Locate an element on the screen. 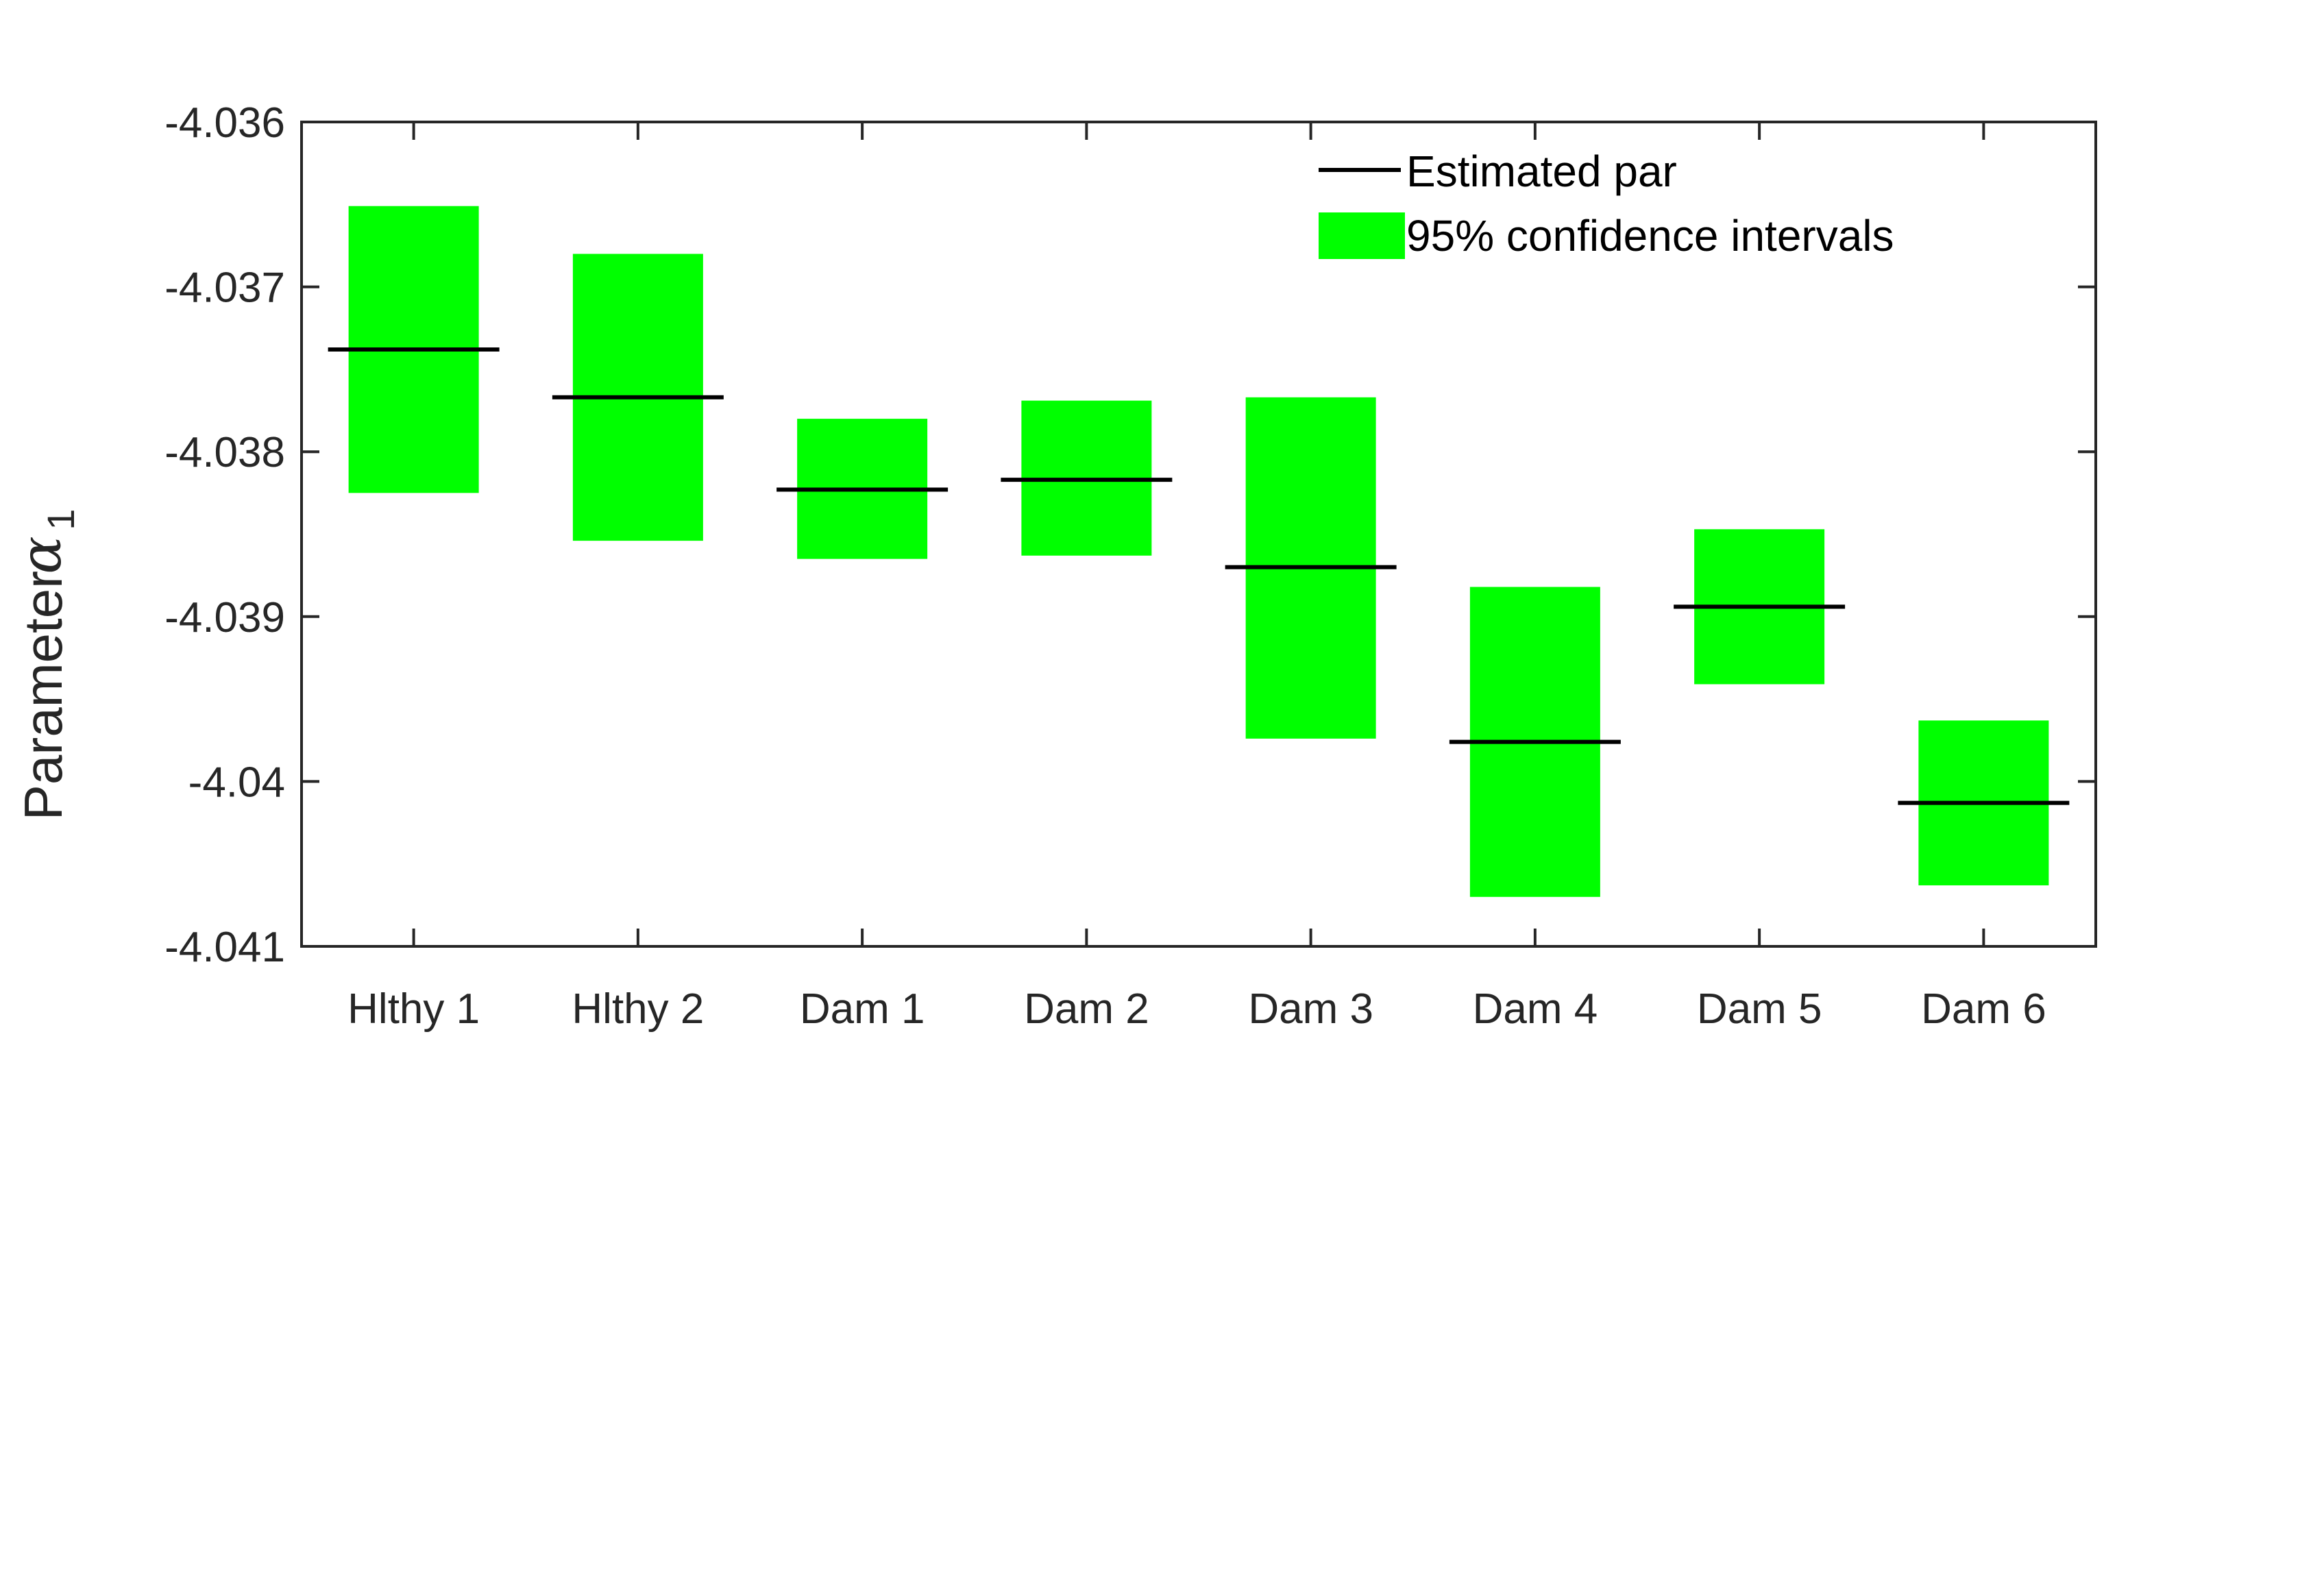 The height and width of the screenshot is (1596, 2300). y-tick-label: -4.037 is located at coordinates (224, 288).